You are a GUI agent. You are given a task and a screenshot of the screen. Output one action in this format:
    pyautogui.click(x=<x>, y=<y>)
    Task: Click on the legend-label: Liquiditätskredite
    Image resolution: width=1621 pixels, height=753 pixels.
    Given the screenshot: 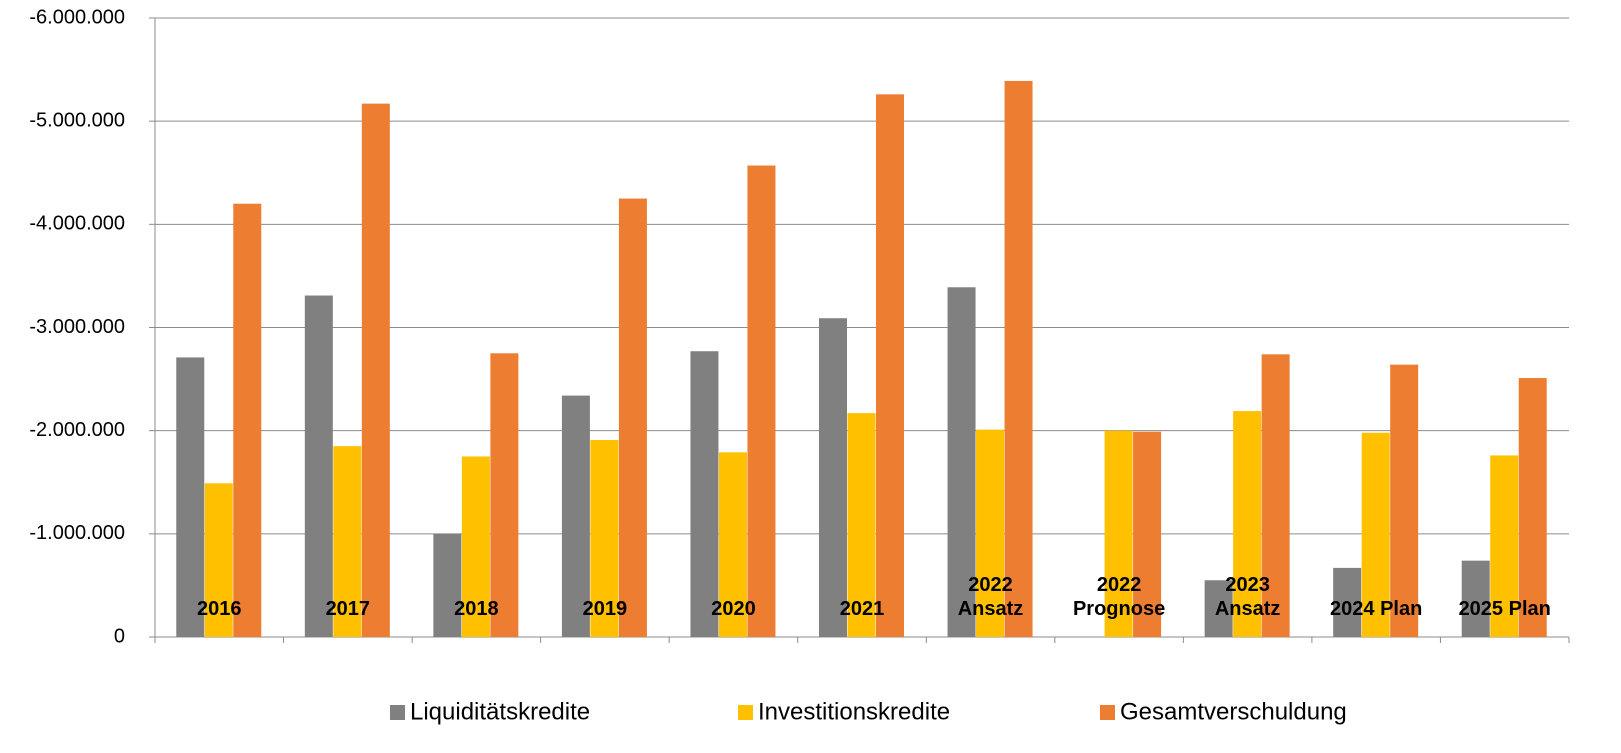 What is the action you would take?
    pyautogui.click(x=500, y=711)
    